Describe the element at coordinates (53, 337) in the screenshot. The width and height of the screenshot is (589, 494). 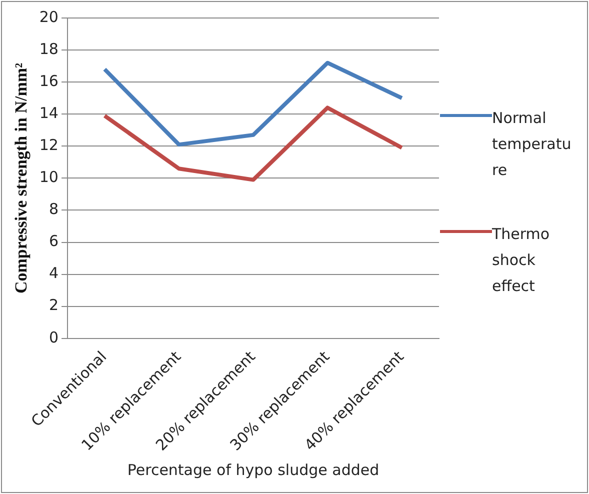
I see `y-tick-label: 0` at that location.